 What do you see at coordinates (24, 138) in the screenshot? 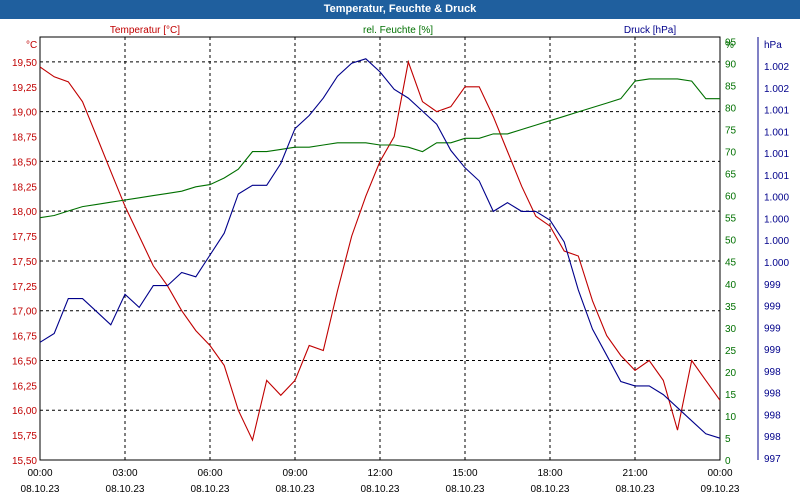
I see `temp-tick-label: 18,75` at bounding box center [24, 138].